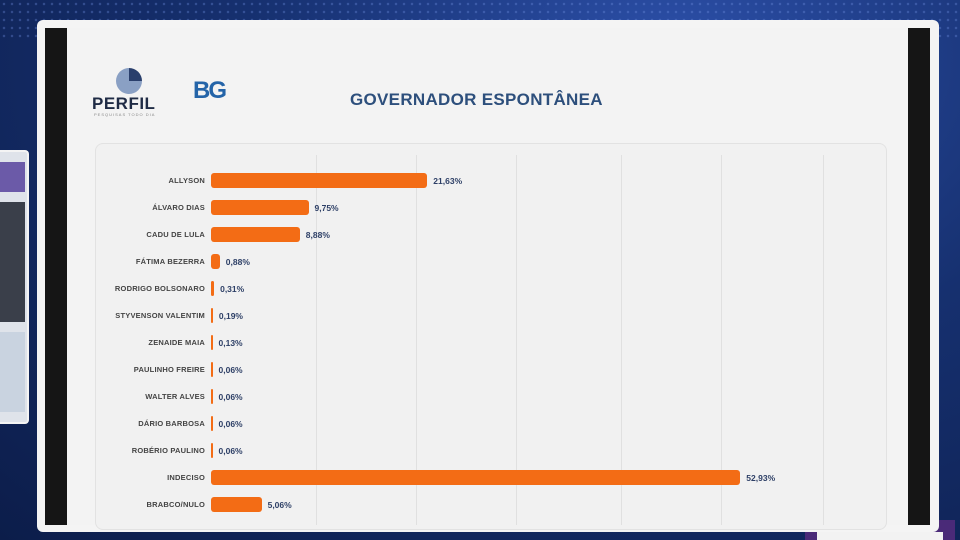 The height and width of the screenshot is (540, 960). I want to click on data-label: 0,19%, so click(230, 315).